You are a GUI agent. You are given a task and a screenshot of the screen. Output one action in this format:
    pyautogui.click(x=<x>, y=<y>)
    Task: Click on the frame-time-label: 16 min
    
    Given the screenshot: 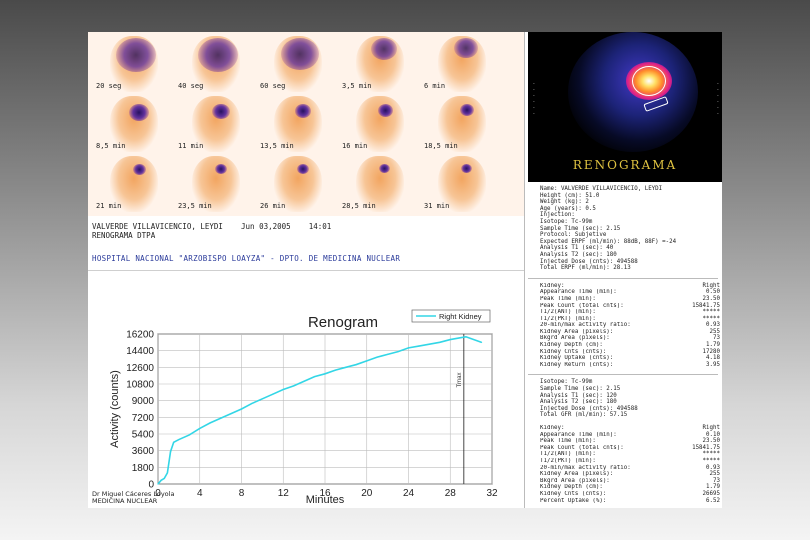 What is the action you would take?
    pyautogui.click(x=355, y=146)
    